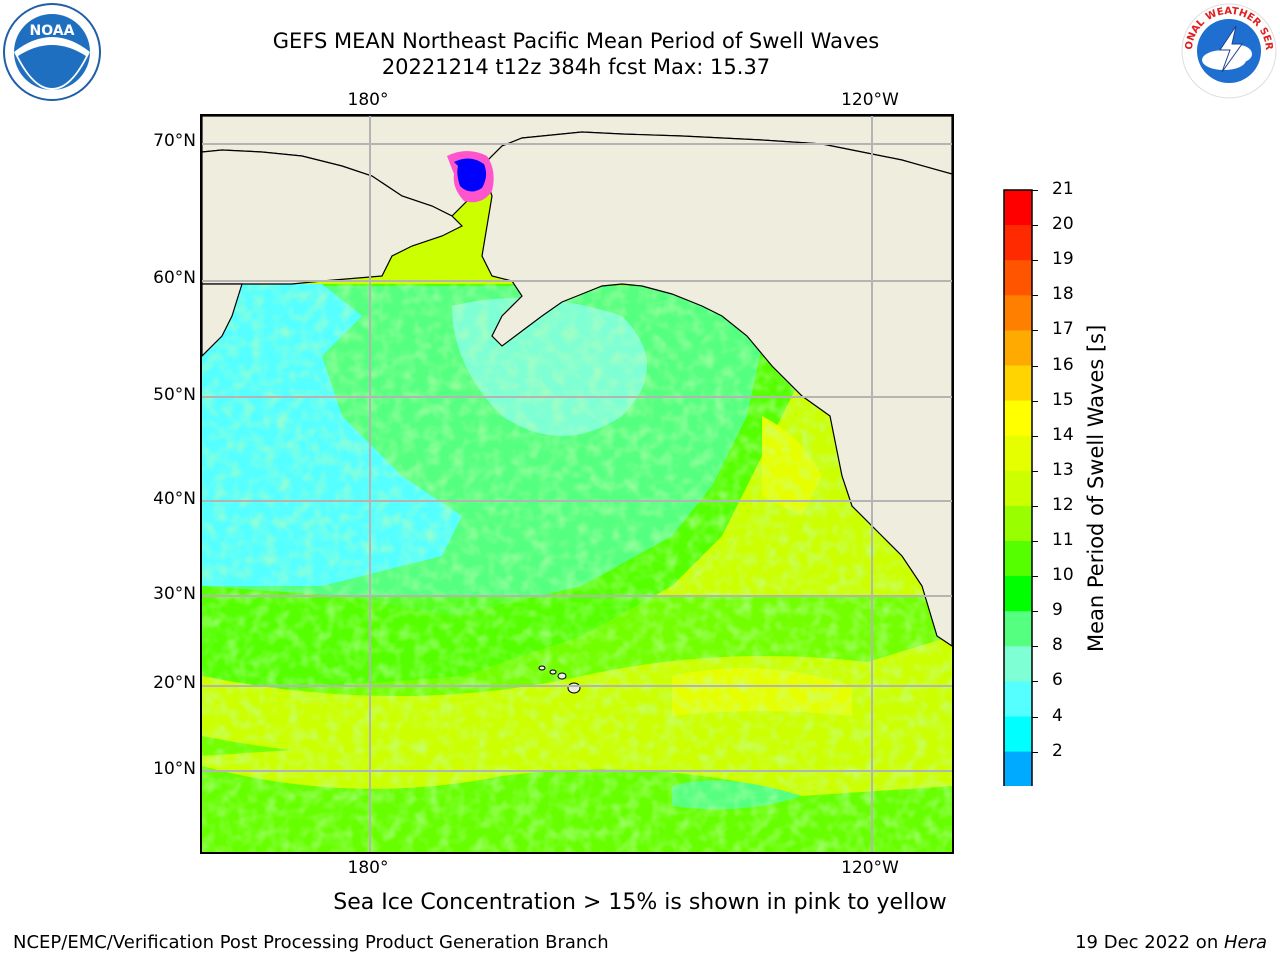  I want to click on nws-logo: NATIONAL WEATHER SERVICE, so click(1227, 50).